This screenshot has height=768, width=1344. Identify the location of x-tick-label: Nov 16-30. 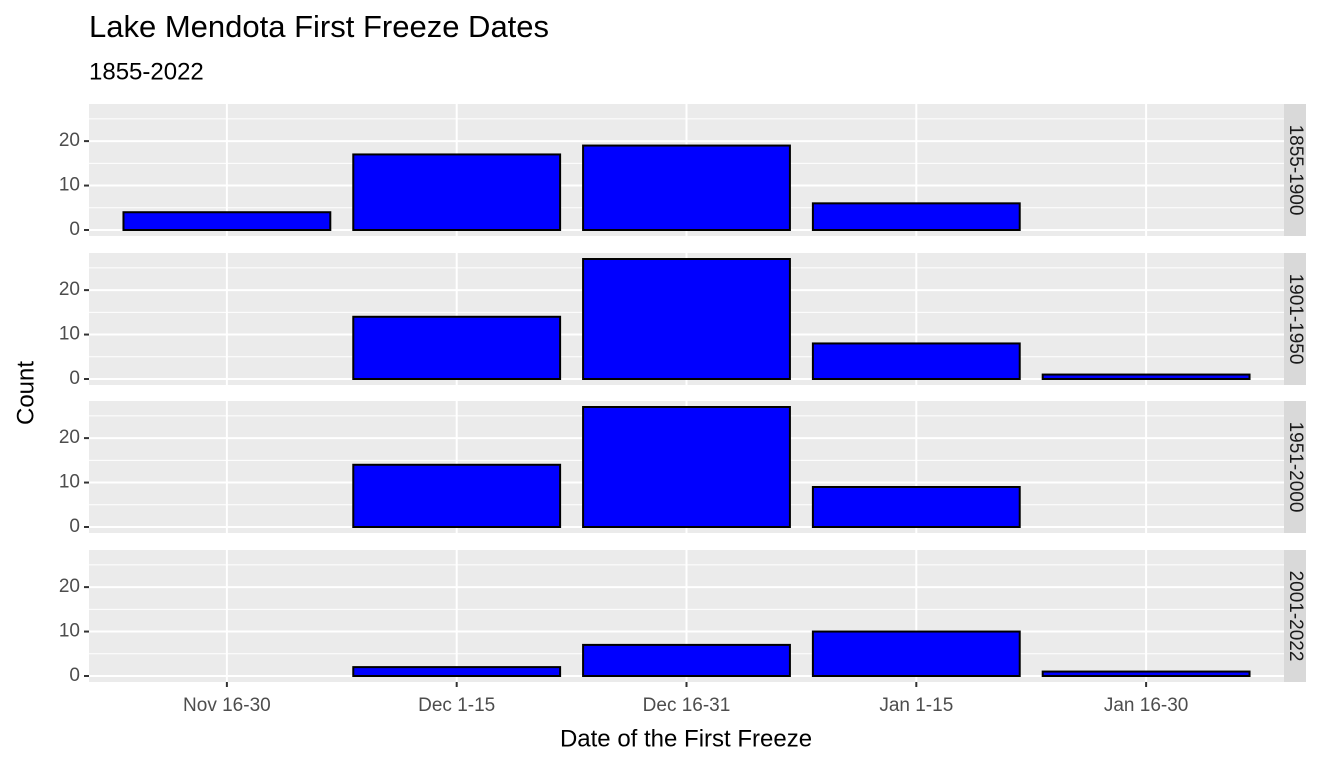
(227, 705).